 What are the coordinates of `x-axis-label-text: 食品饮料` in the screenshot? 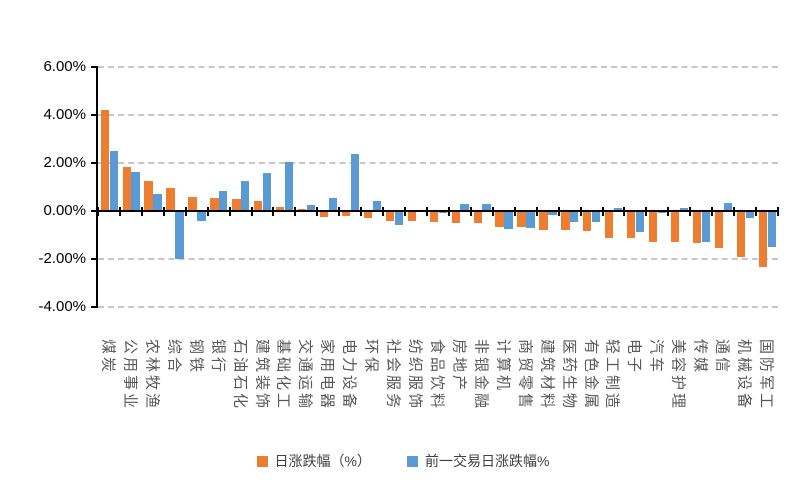 It's located at (437, 375).